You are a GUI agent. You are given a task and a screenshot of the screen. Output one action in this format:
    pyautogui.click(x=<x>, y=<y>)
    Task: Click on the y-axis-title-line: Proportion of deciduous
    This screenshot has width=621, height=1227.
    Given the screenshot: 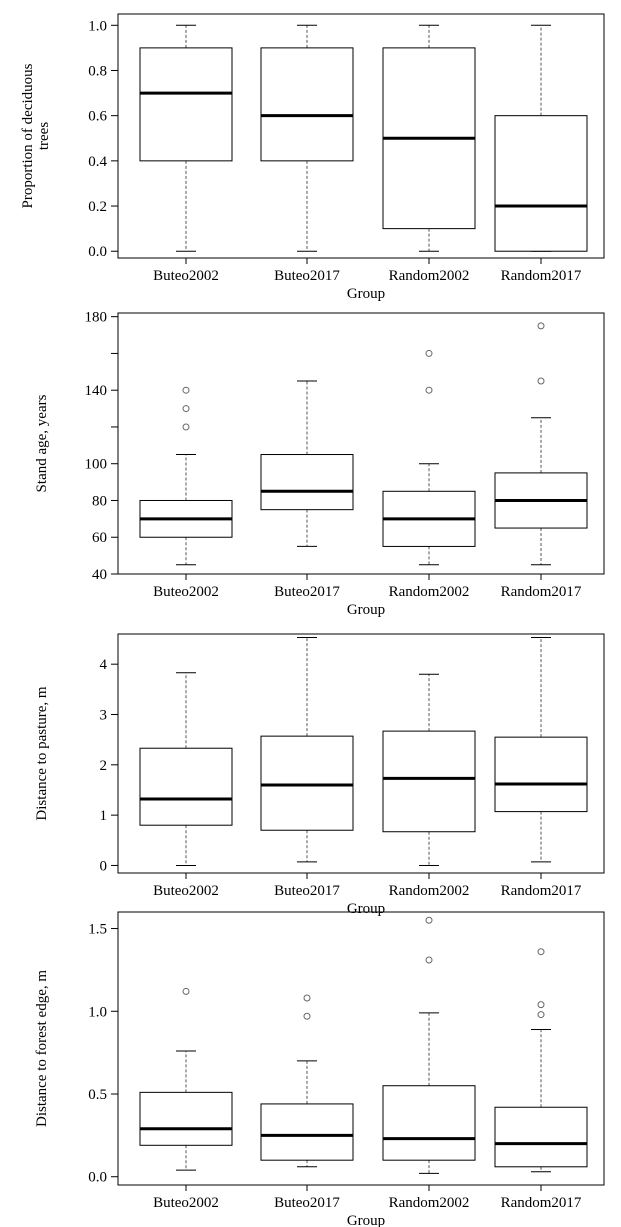 What is the action you would take?
    pyautogui.click(x=28, y=135)
    